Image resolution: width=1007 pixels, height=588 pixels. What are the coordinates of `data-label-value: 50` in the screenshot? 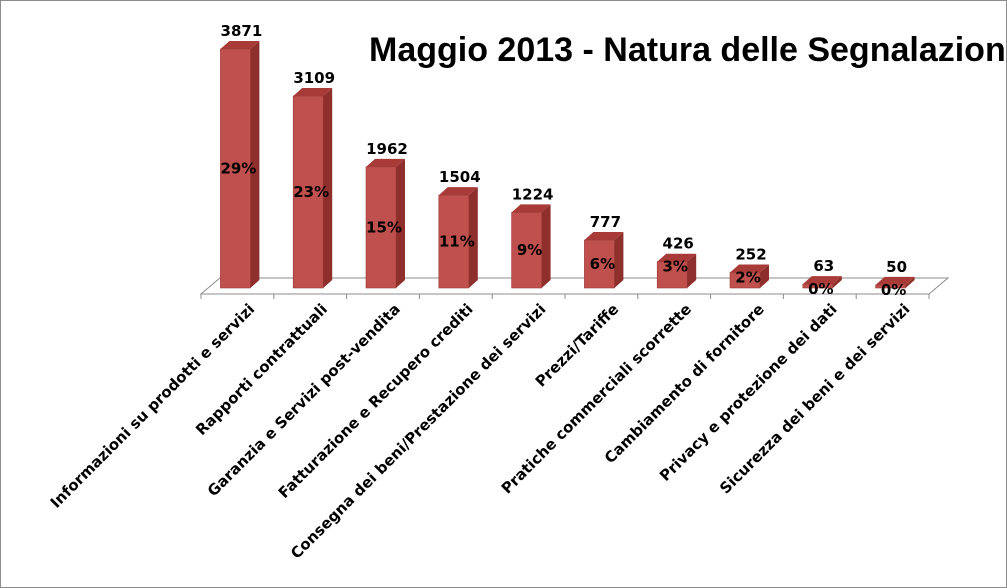 It's located at (896, 267).